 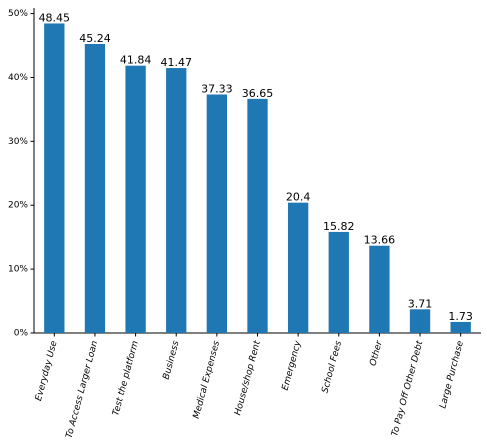 I want to click on value-label: 3.71, so click(x=420, y=303).